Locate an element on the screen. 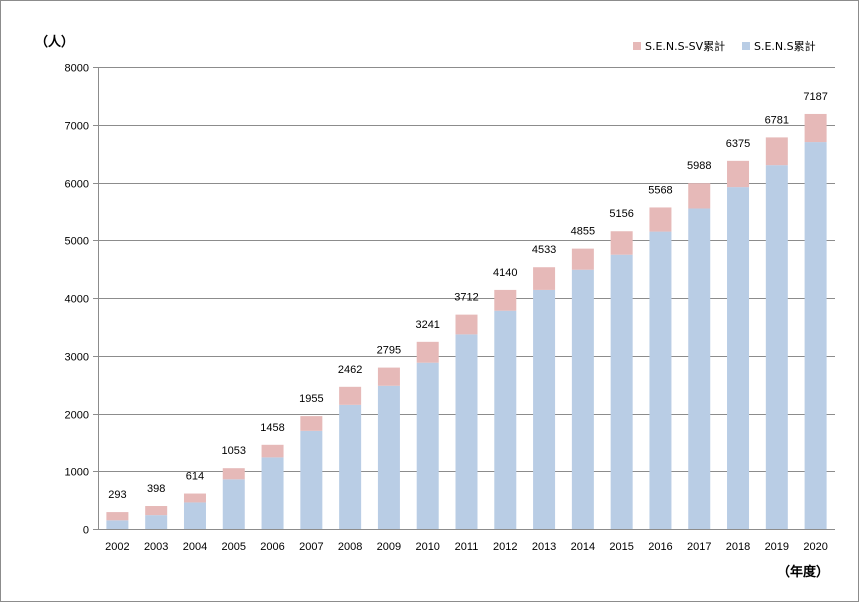 The image size is (859, 603). x-tick-label: 2003 is located at coordinates (156, 547).